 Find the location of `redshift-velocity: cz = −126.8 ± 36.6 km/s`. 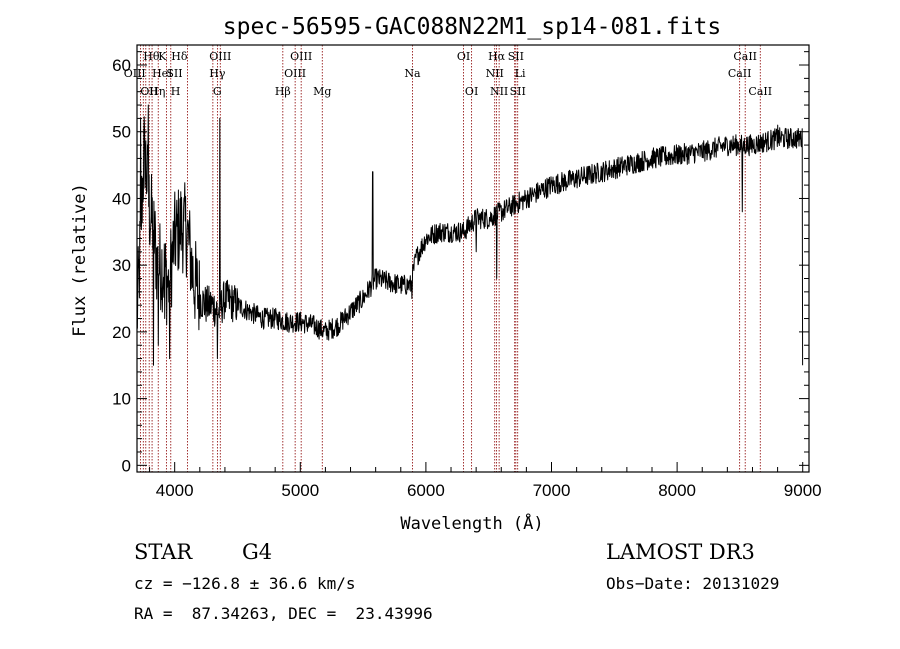

redshift-velocity: cz = −126.8 ± 36.6 km/s is located at coordinates (245, 583).